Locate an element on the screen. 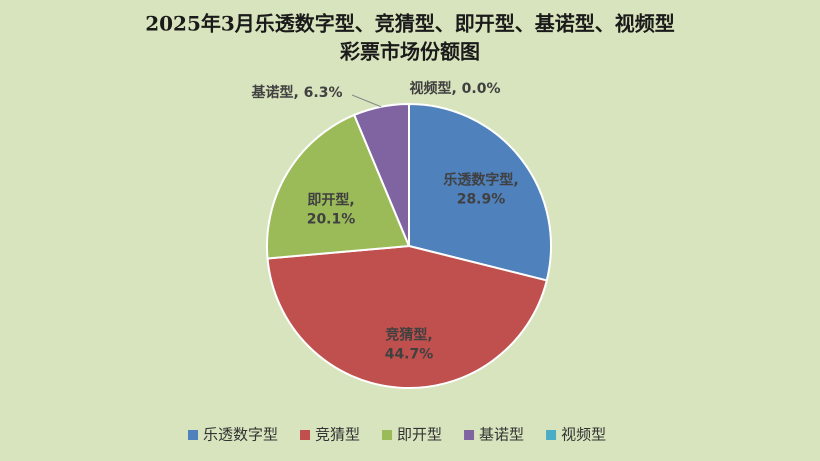 This screenshot has width=820, height=461. legend-label: 视频型 is located at coordinates (583, 435).